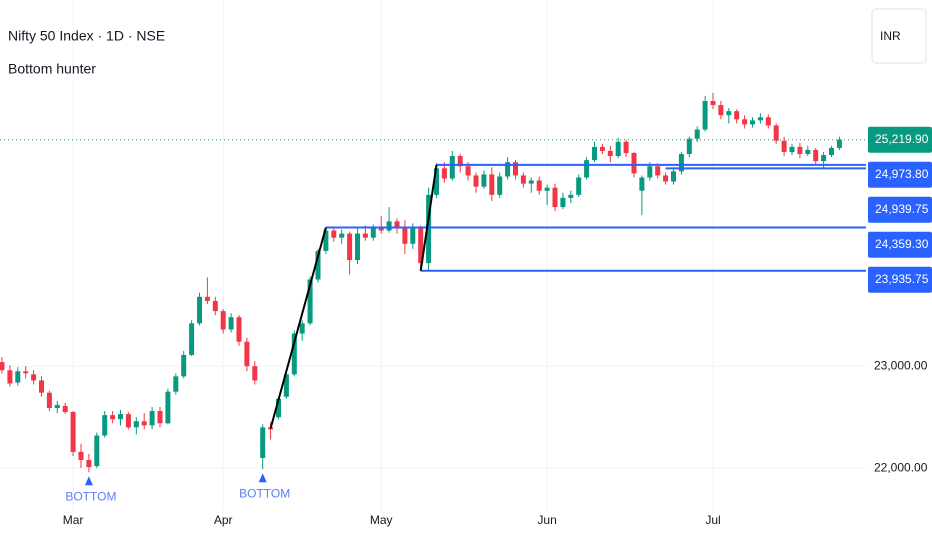  What do you see at coordinates (902, 174) in the screenshot?
I see `price-badge-label: 24,973.80` at bounding box center [902, 174].